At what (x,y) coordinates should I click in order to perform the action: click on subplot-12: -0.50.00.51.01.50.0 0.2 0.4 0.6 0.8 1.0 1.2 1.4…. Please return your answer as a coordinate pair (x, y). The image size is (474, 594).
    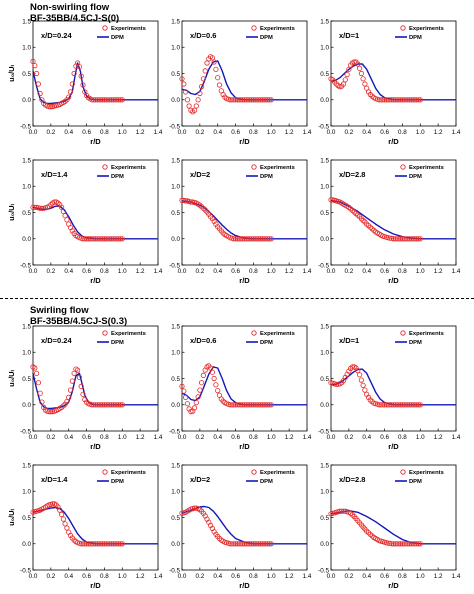
    Looking at the image, I should click on (389, 526).